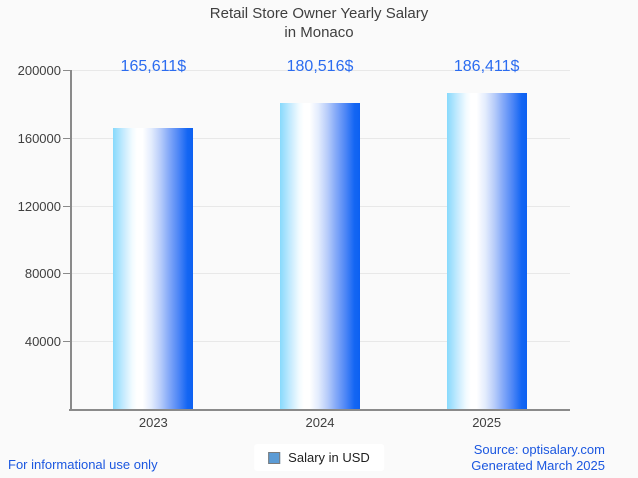 The height and width of the screenshot is (478, 638). What do you see at coordinates (320, 70) in the screenshot?
I see `gridline` at bounding box center [320, 70].